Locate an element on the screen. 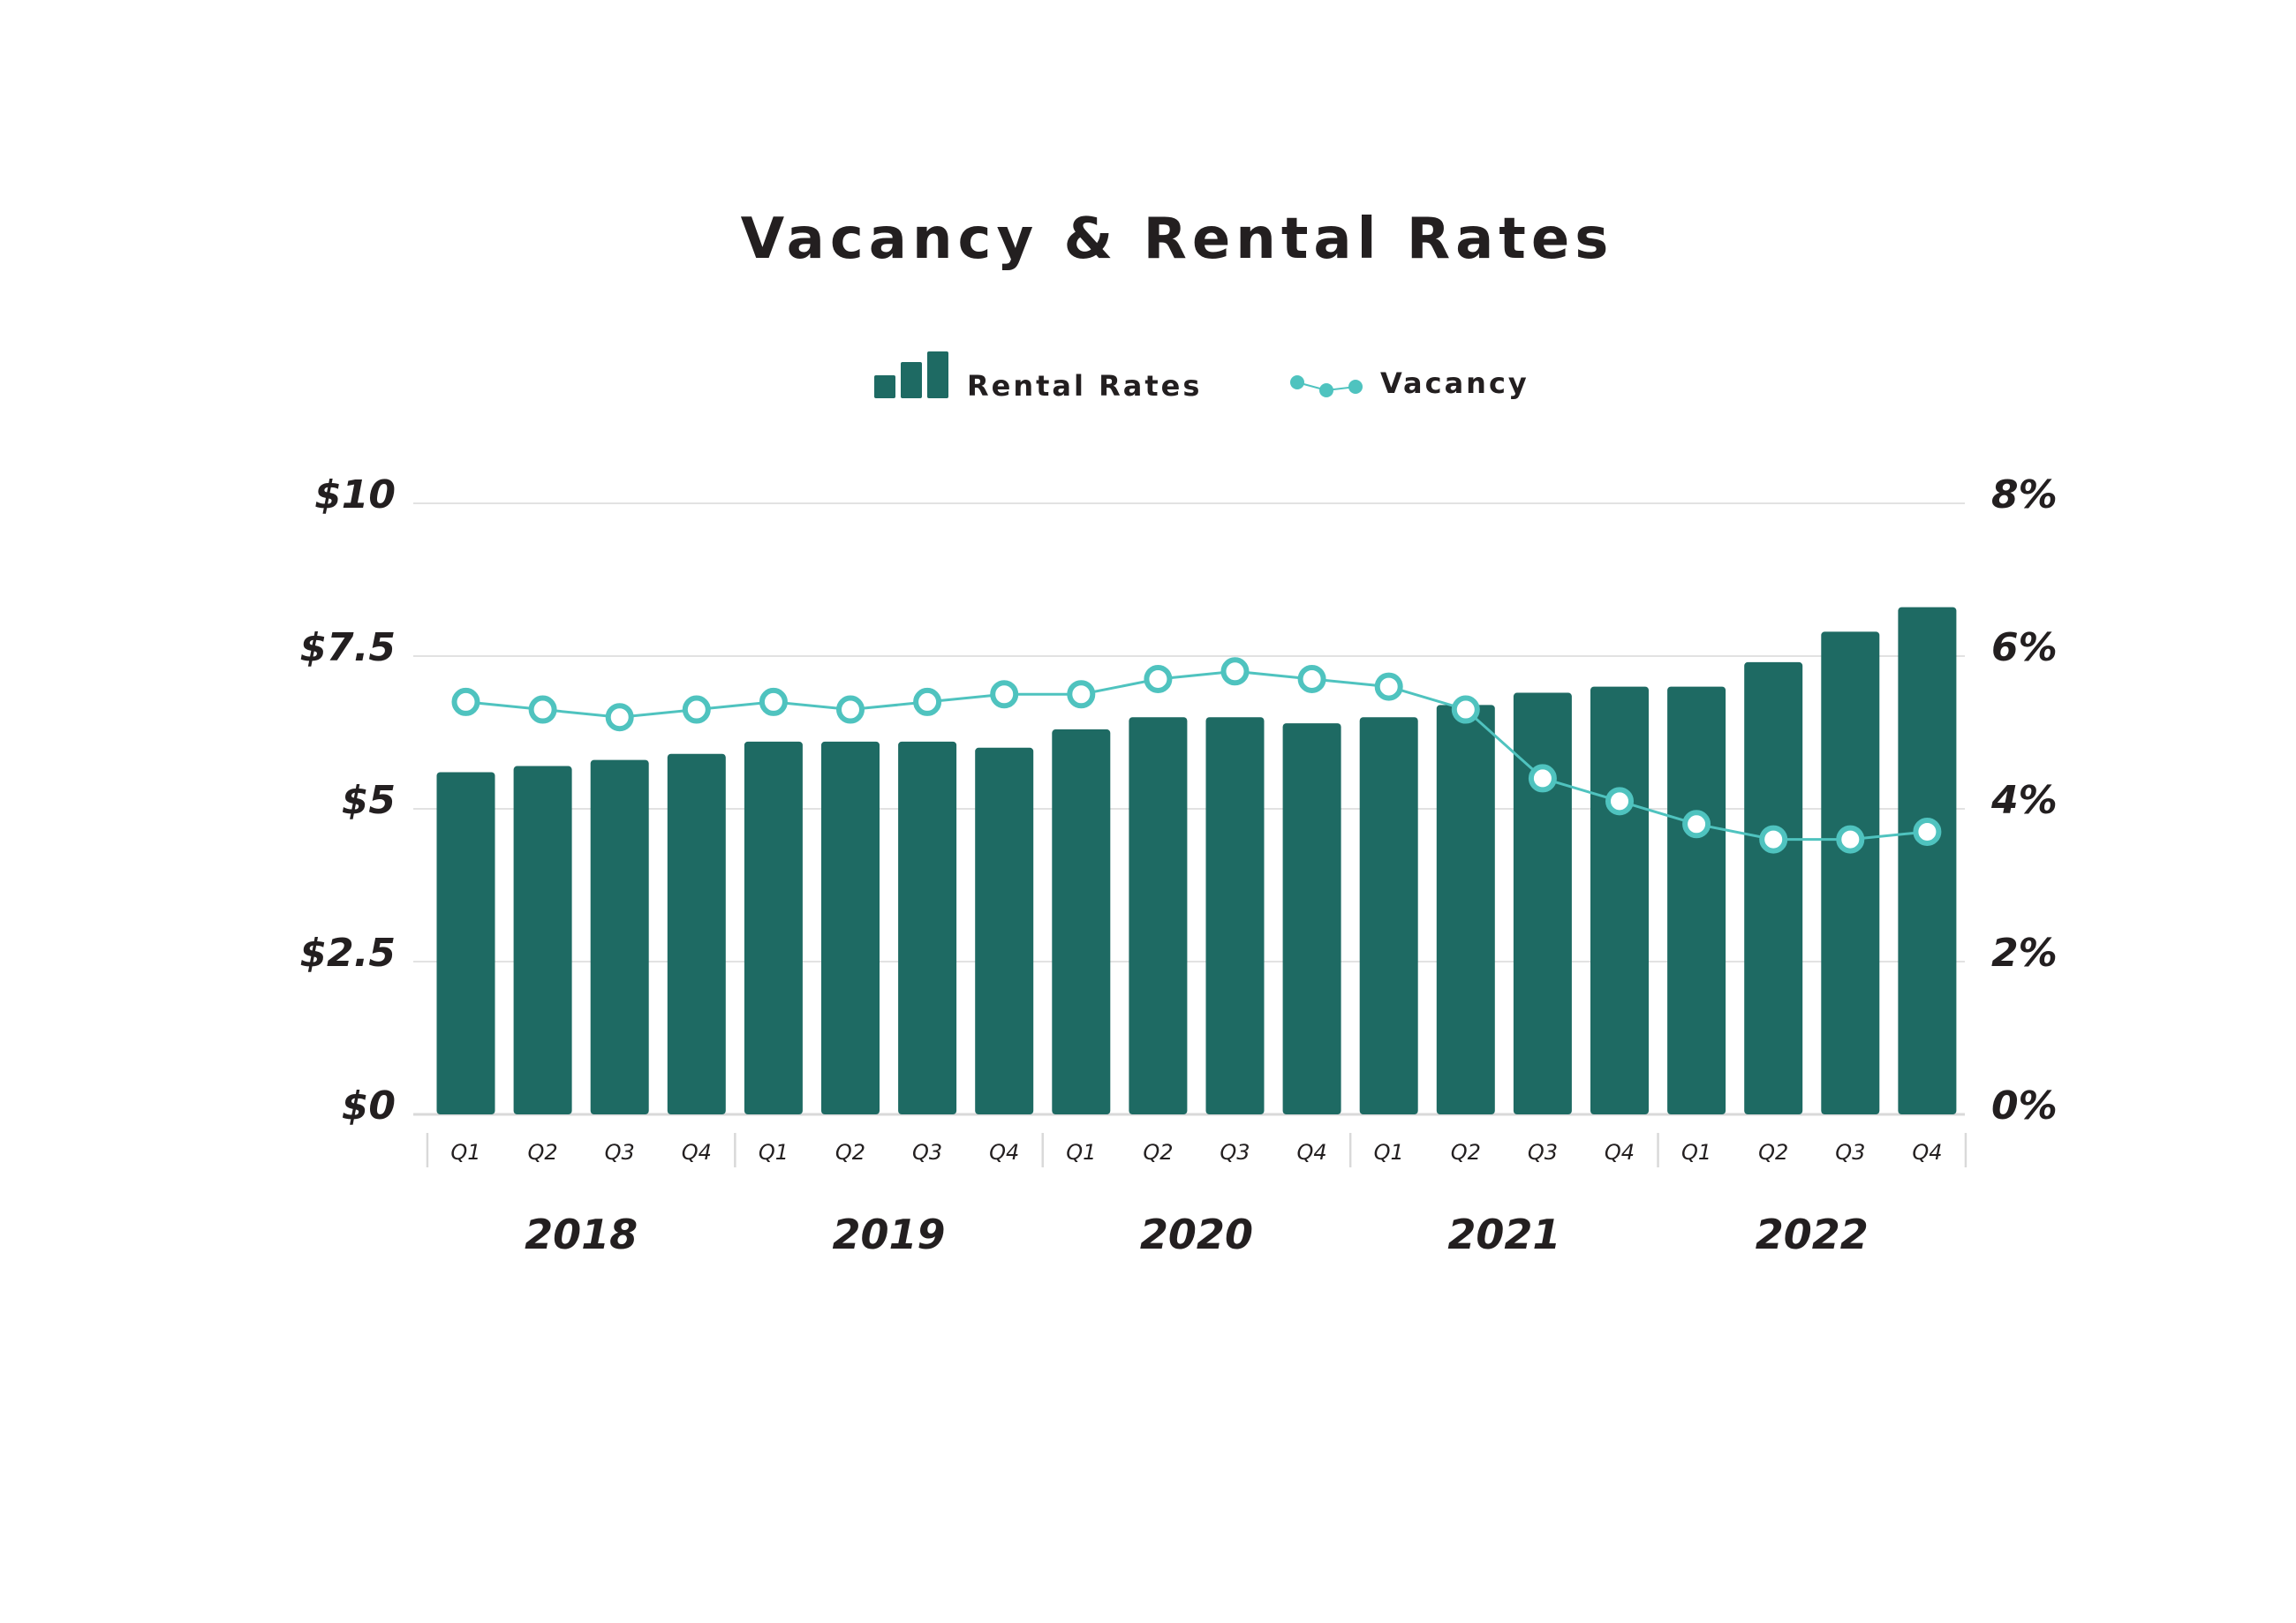 This screenshot has width=2296, height=1623. left-axis-tick-label: $0 is located at coordinates (369, 1106).